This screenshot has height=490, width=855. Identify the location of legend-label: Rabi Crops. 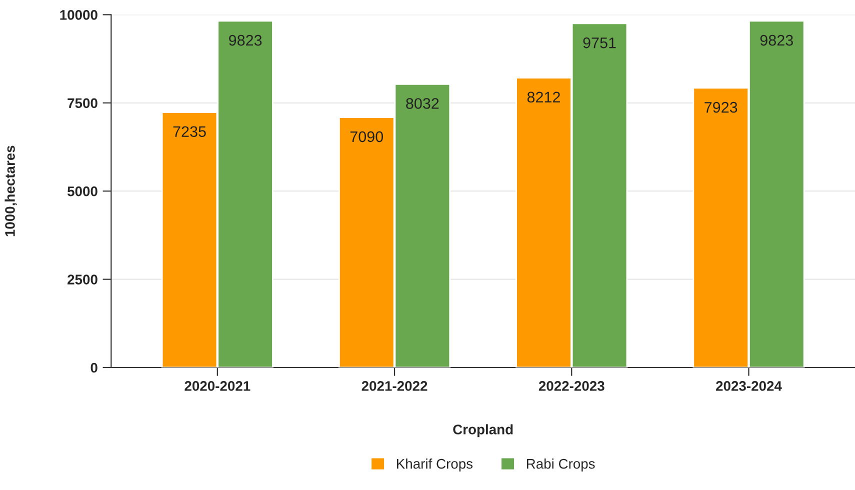
(560, 465).